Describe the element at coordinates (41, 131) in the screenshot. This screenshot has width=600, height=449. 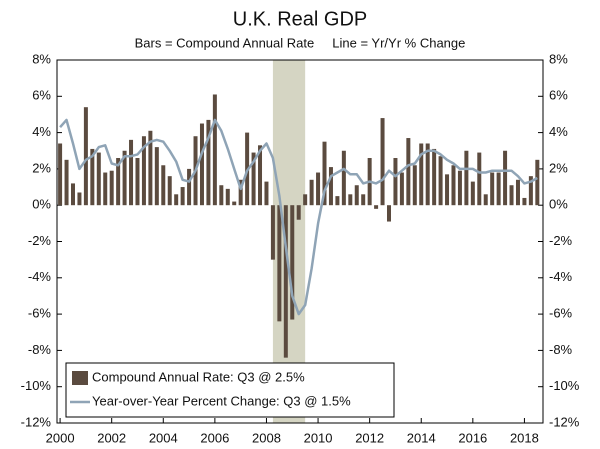
I see `y-tick-label: 4%` at that location.